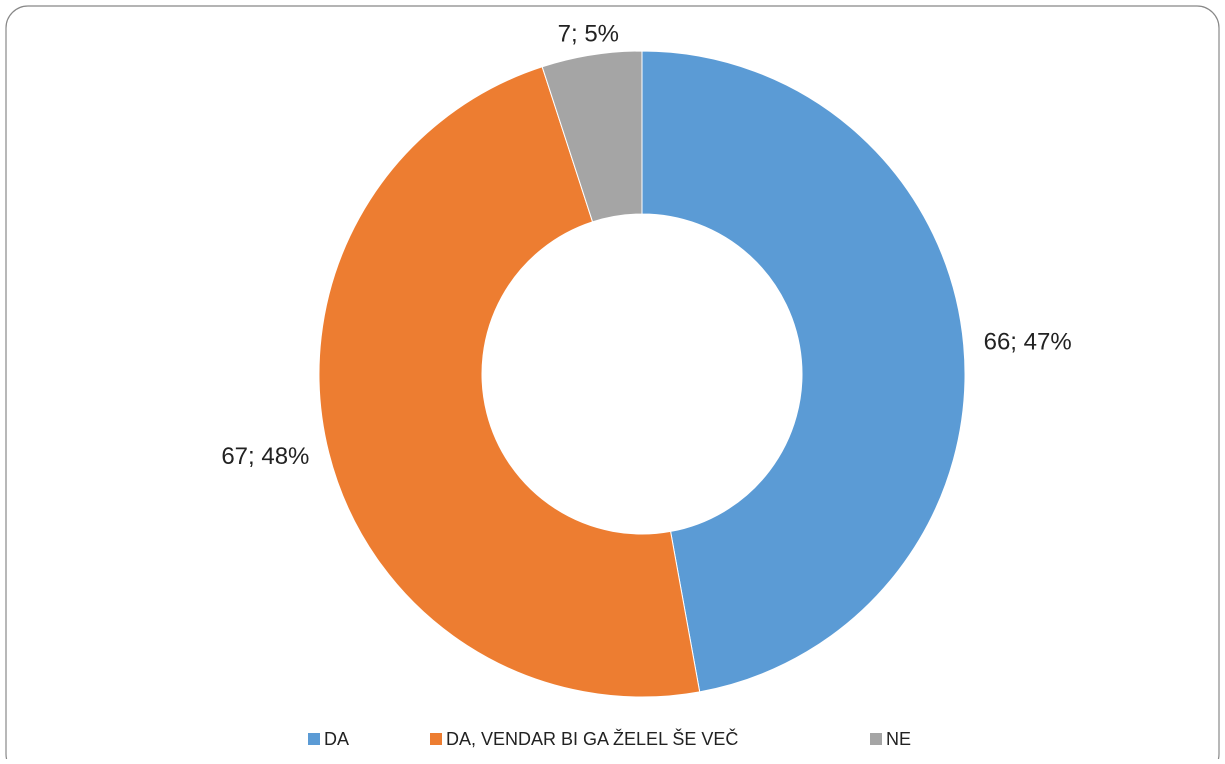 This screenshot has height=764, width=1225. I want to click on donut-slice, so click(592, 136).